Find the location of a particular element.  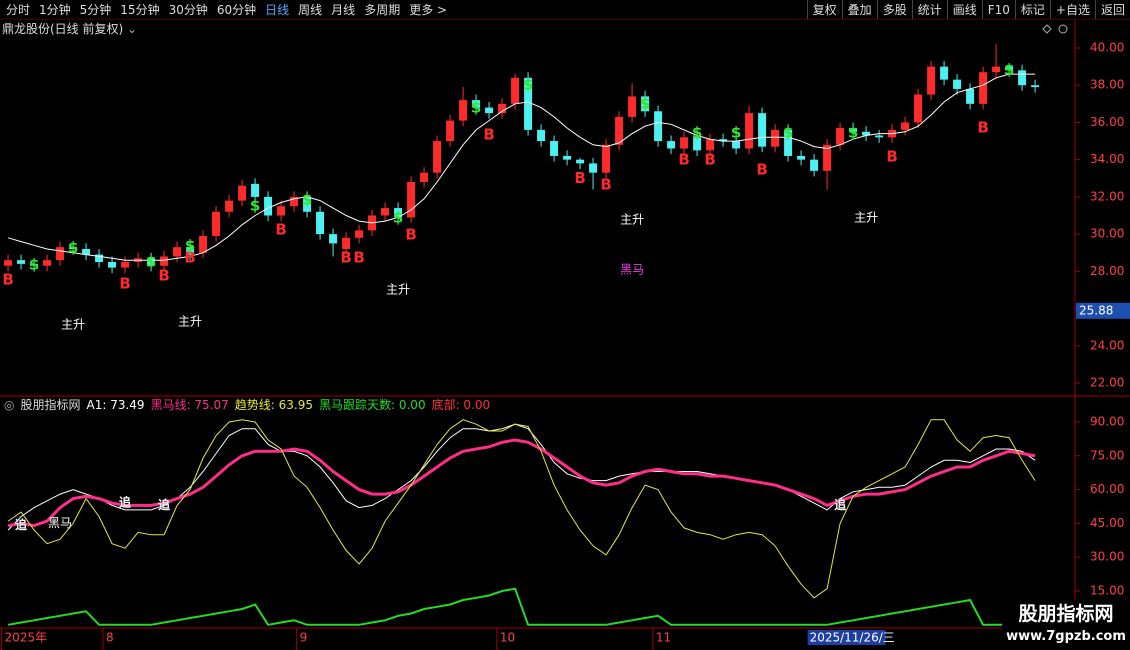

x-tick-label: 9 is located at coordinates (304, 638).